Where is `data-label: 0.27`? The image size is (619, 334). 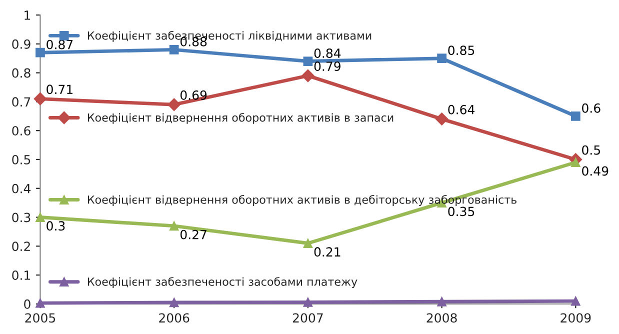 data-label: 0.27 is located at coordinates (193, 235).